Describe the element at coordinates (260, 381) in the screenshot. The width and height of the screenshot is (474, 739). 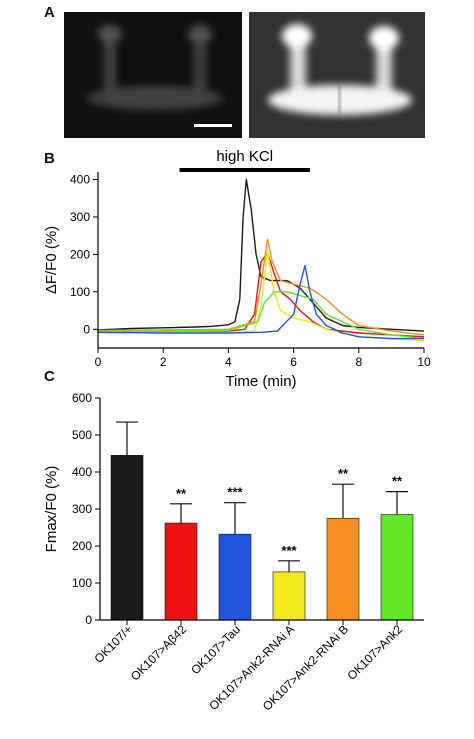
I see `x-axis-label: Time (min)` at that location.